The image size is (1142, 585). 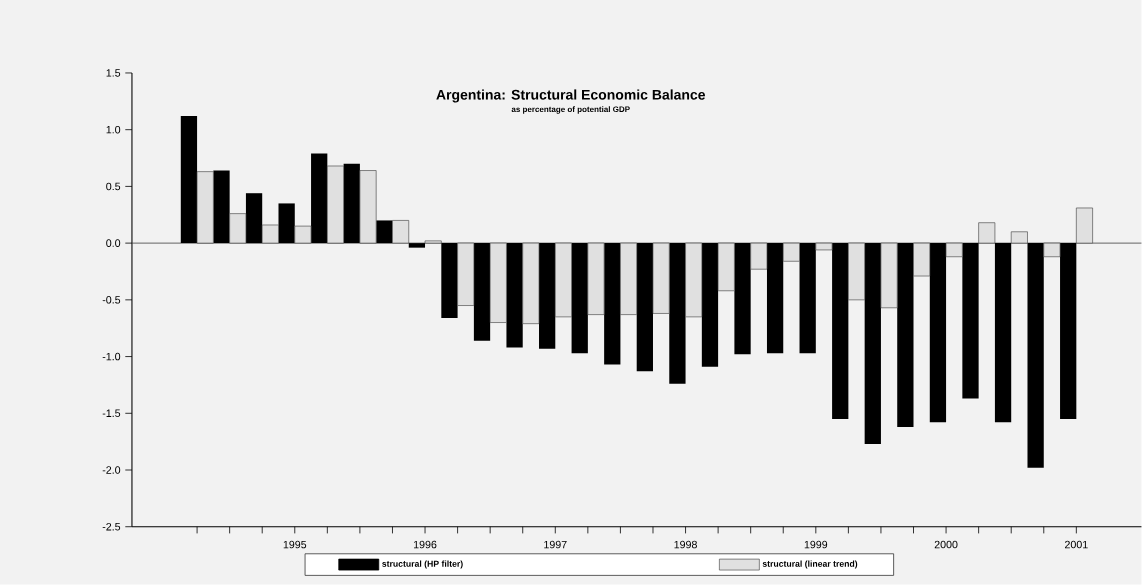 What do you see at coordinates (113, 130) in the screenshot?
I see `y-tick-label: 1.0` at bounding box center [113, 130].